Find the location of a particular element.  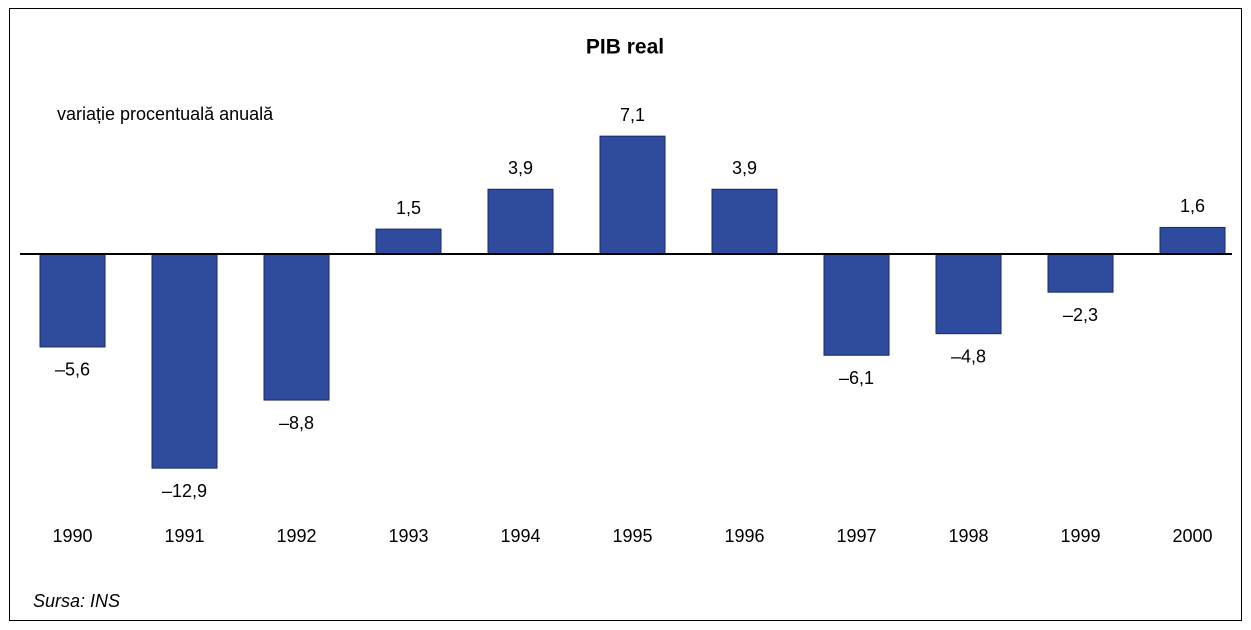

value-label: 1,5 is located at coordinates (408, 208).